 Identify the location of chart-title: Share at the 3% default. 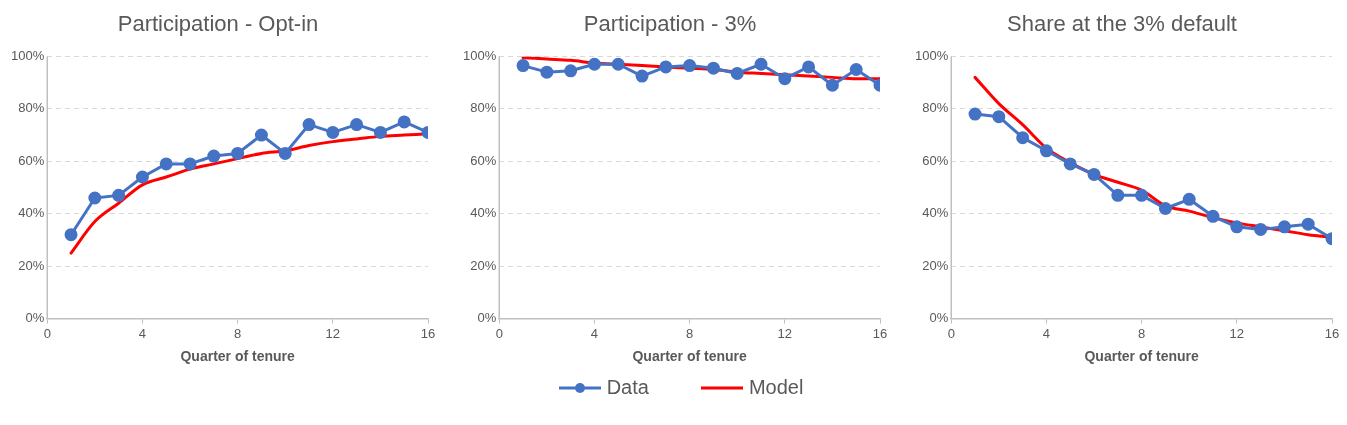
(1122, 24).